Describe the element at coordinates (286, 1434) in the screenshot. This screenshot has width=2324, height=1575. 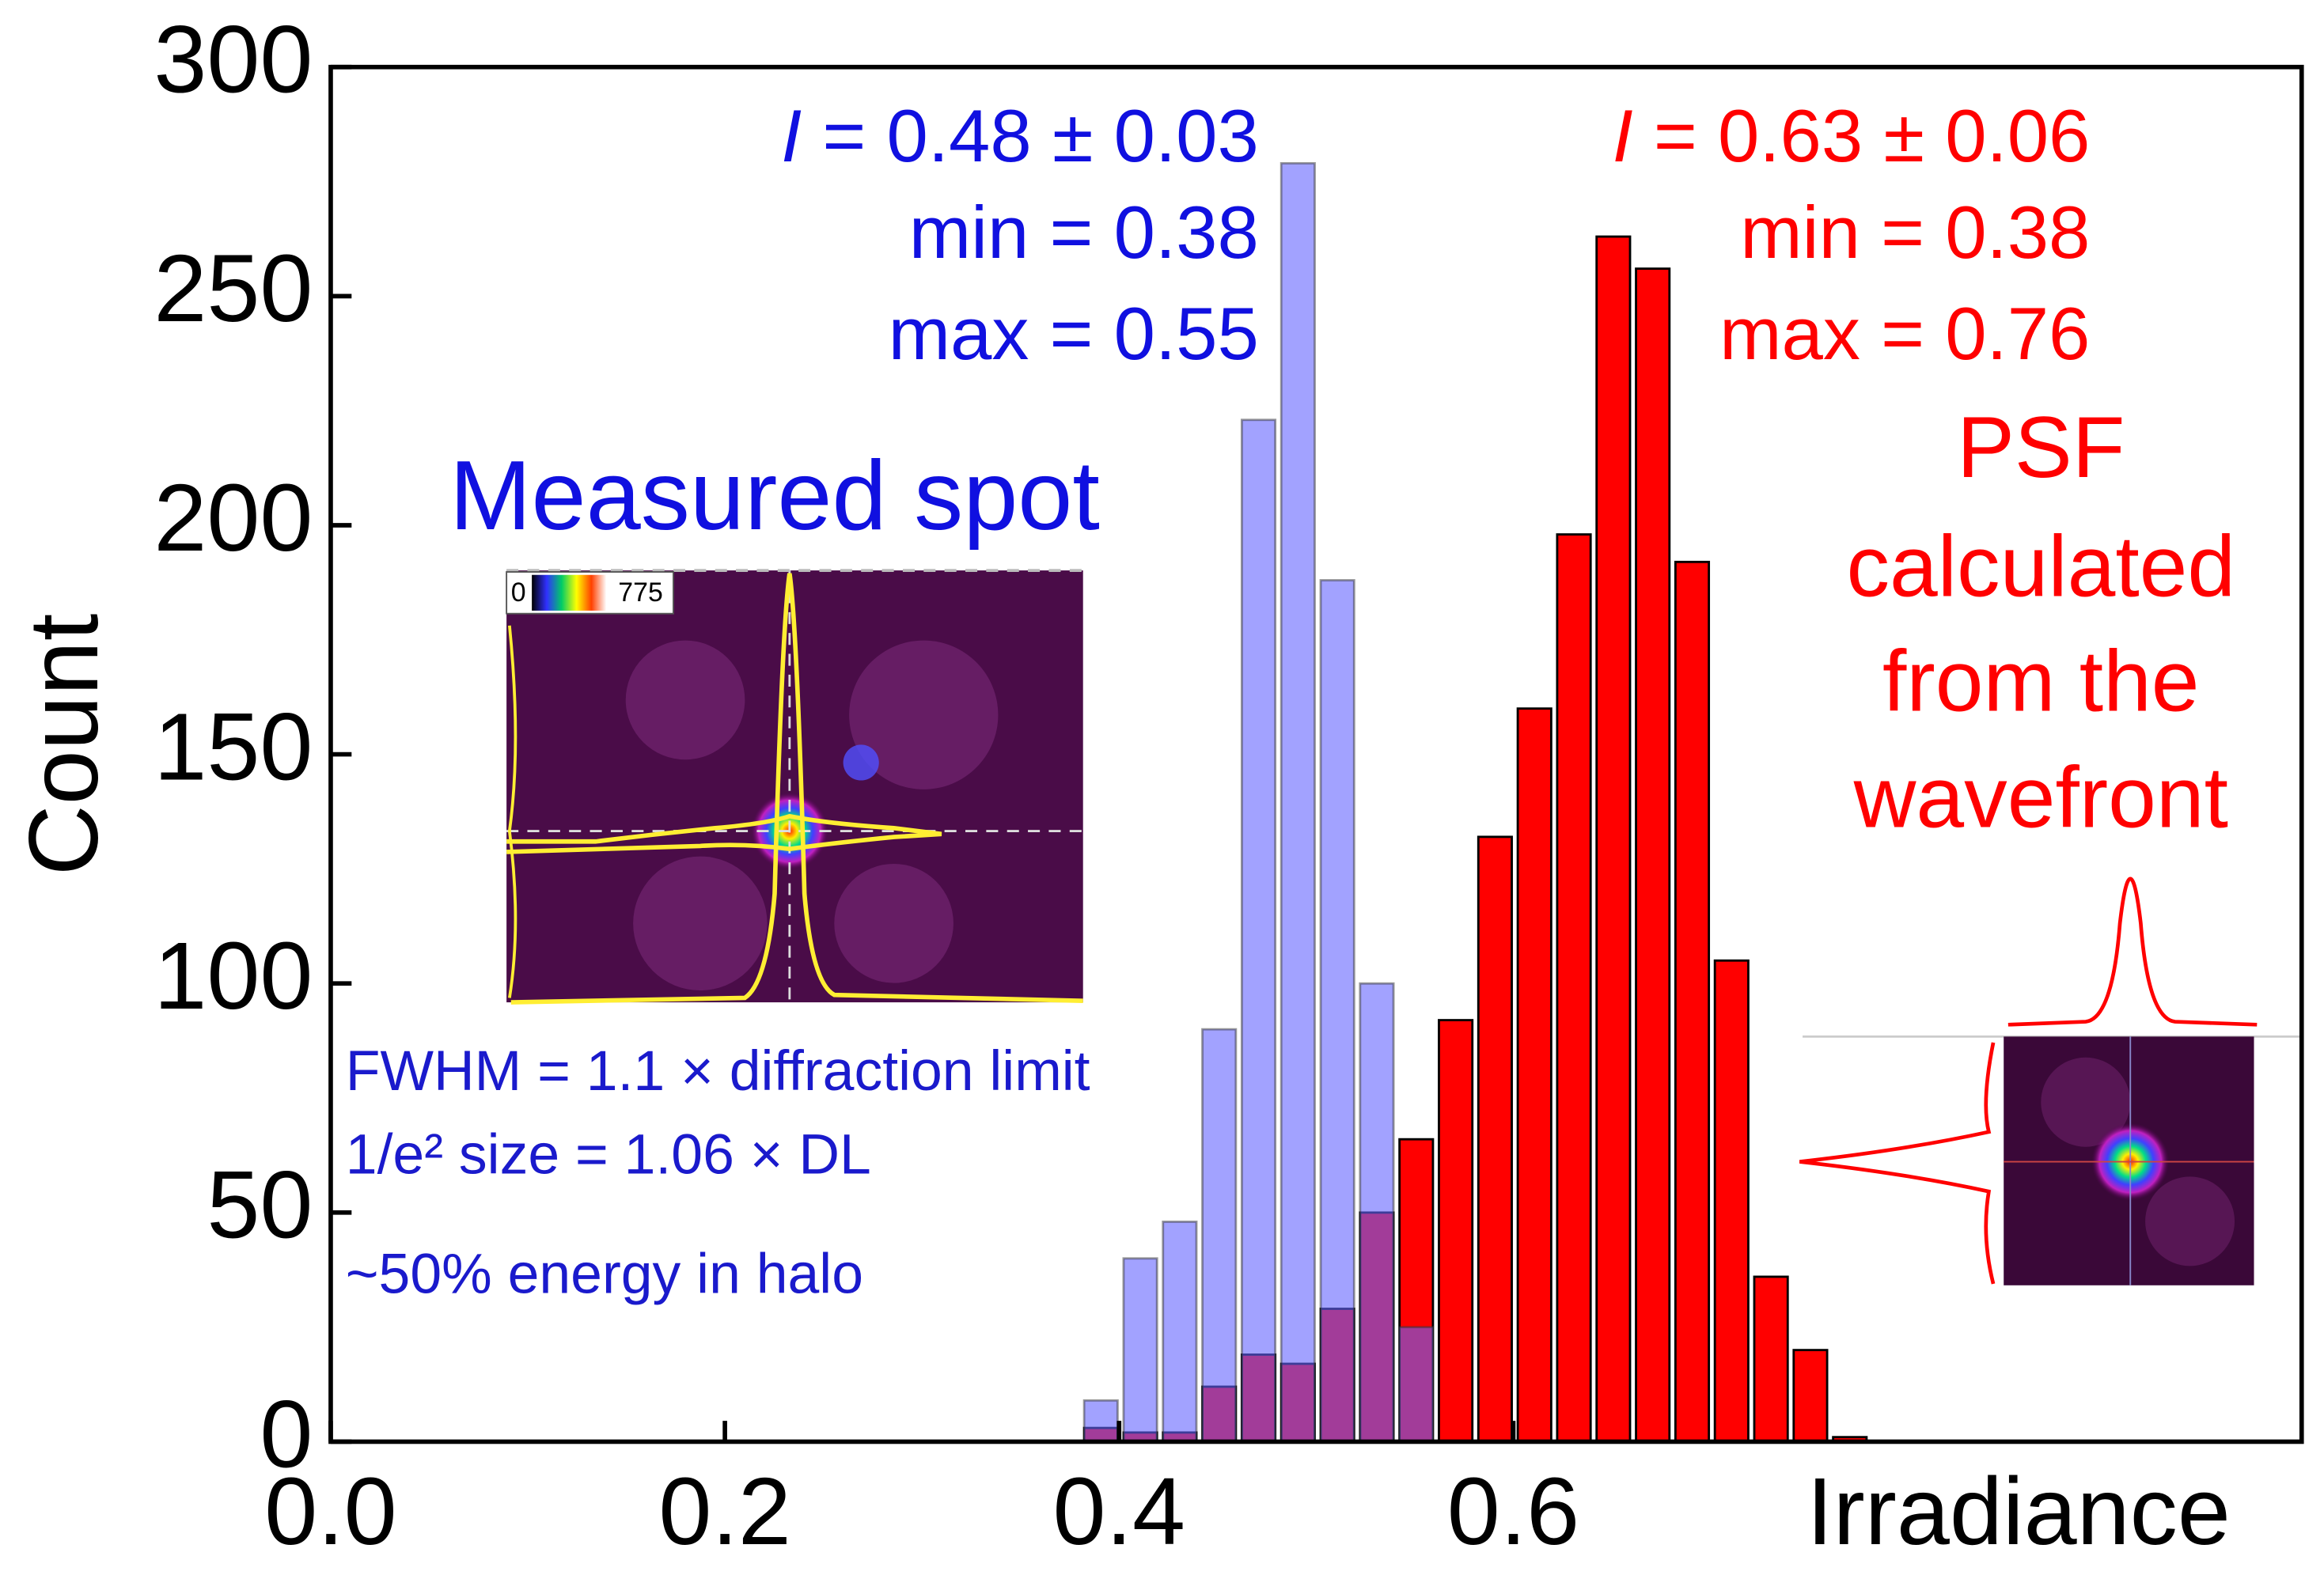
I see `y-tick-label: 0` at that location.